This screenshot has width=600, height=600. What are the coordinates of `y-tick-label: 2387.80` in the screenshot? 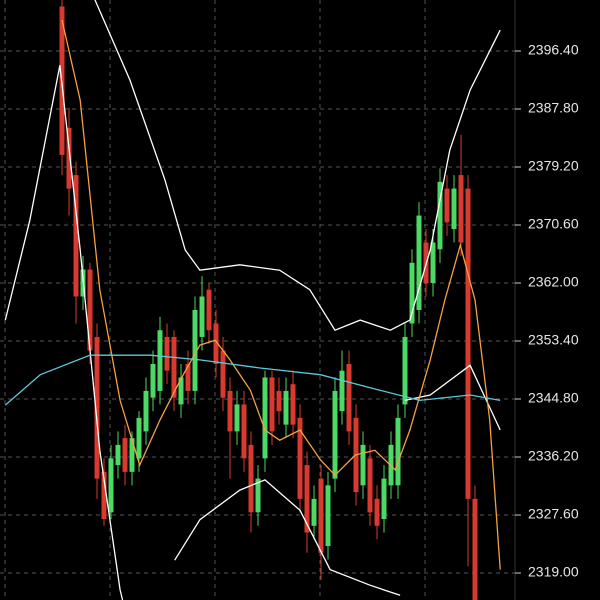 It's located at (553, 108).